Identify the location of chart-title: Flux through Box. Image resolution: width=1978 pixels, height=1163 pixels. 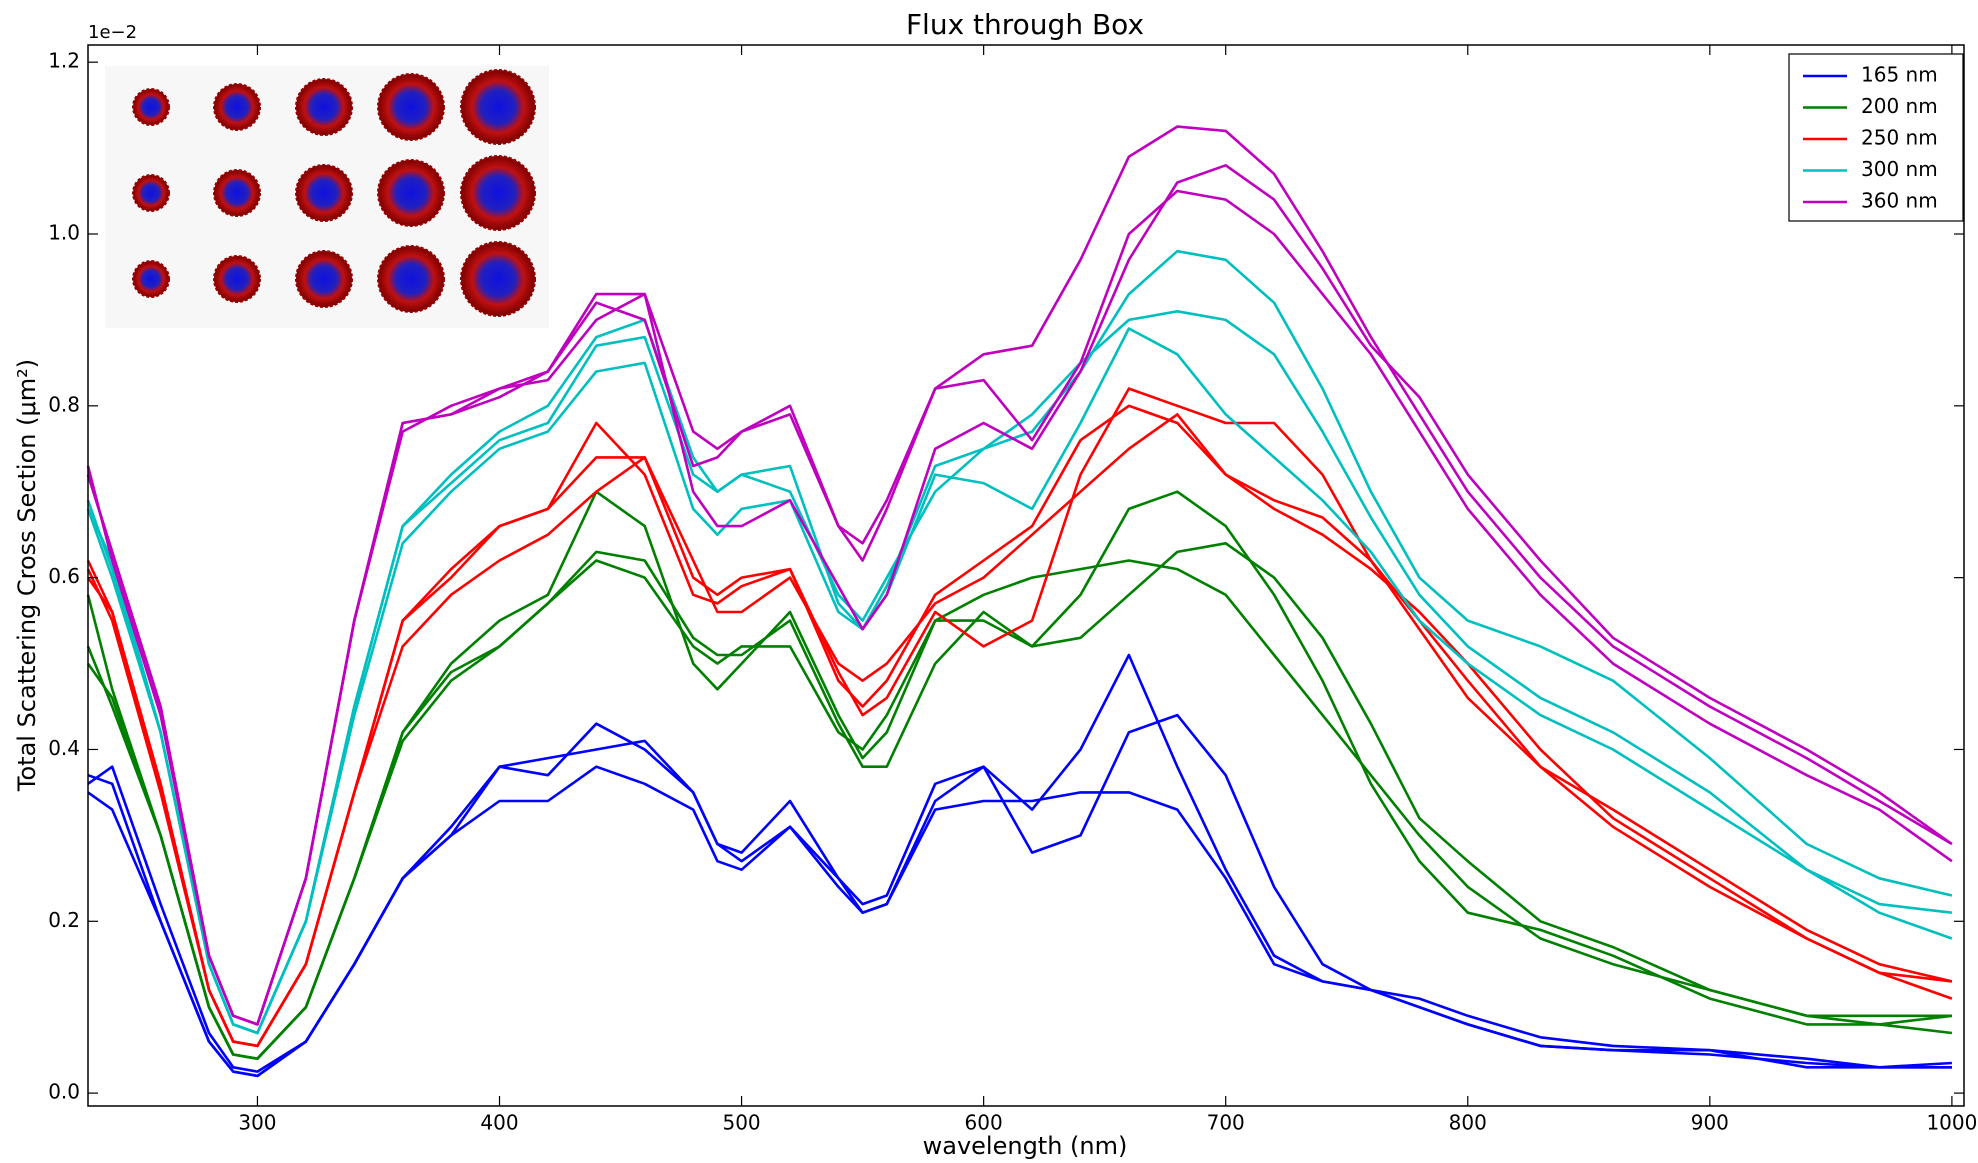
(1025, 24).